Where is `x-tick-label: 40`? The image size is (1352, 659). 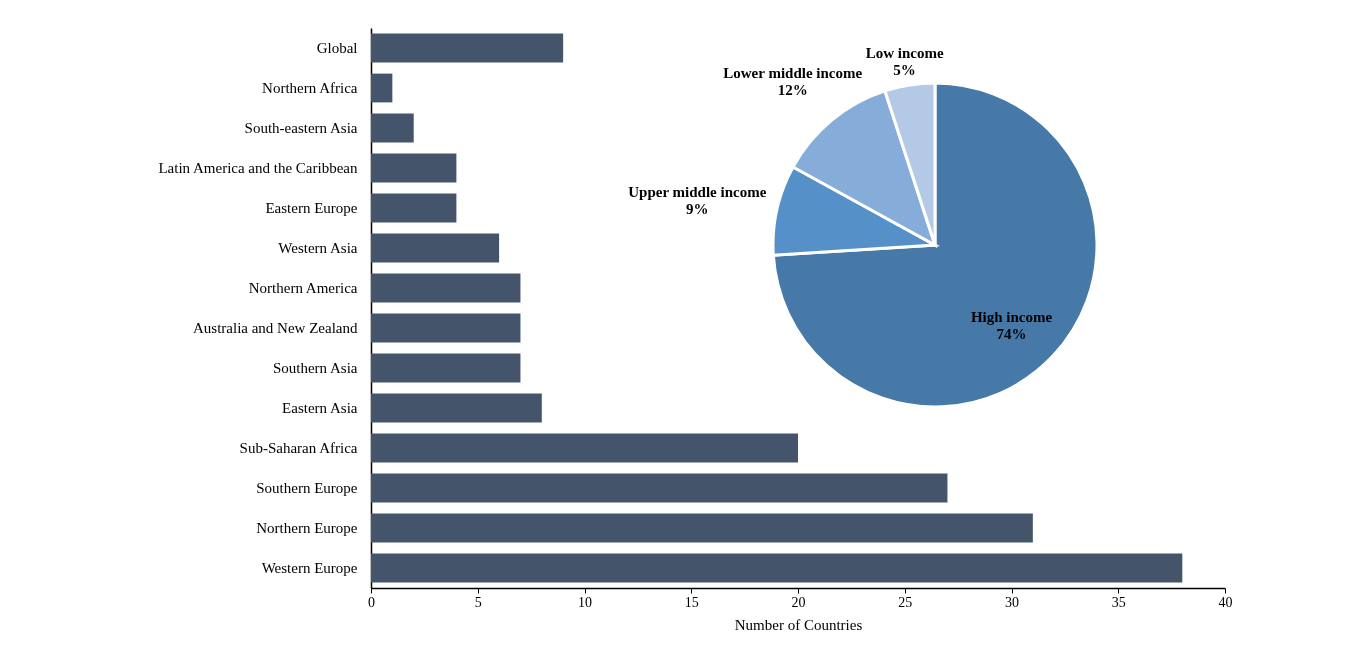 x-tick-label: 40 is located at coordinates (1225, 602).